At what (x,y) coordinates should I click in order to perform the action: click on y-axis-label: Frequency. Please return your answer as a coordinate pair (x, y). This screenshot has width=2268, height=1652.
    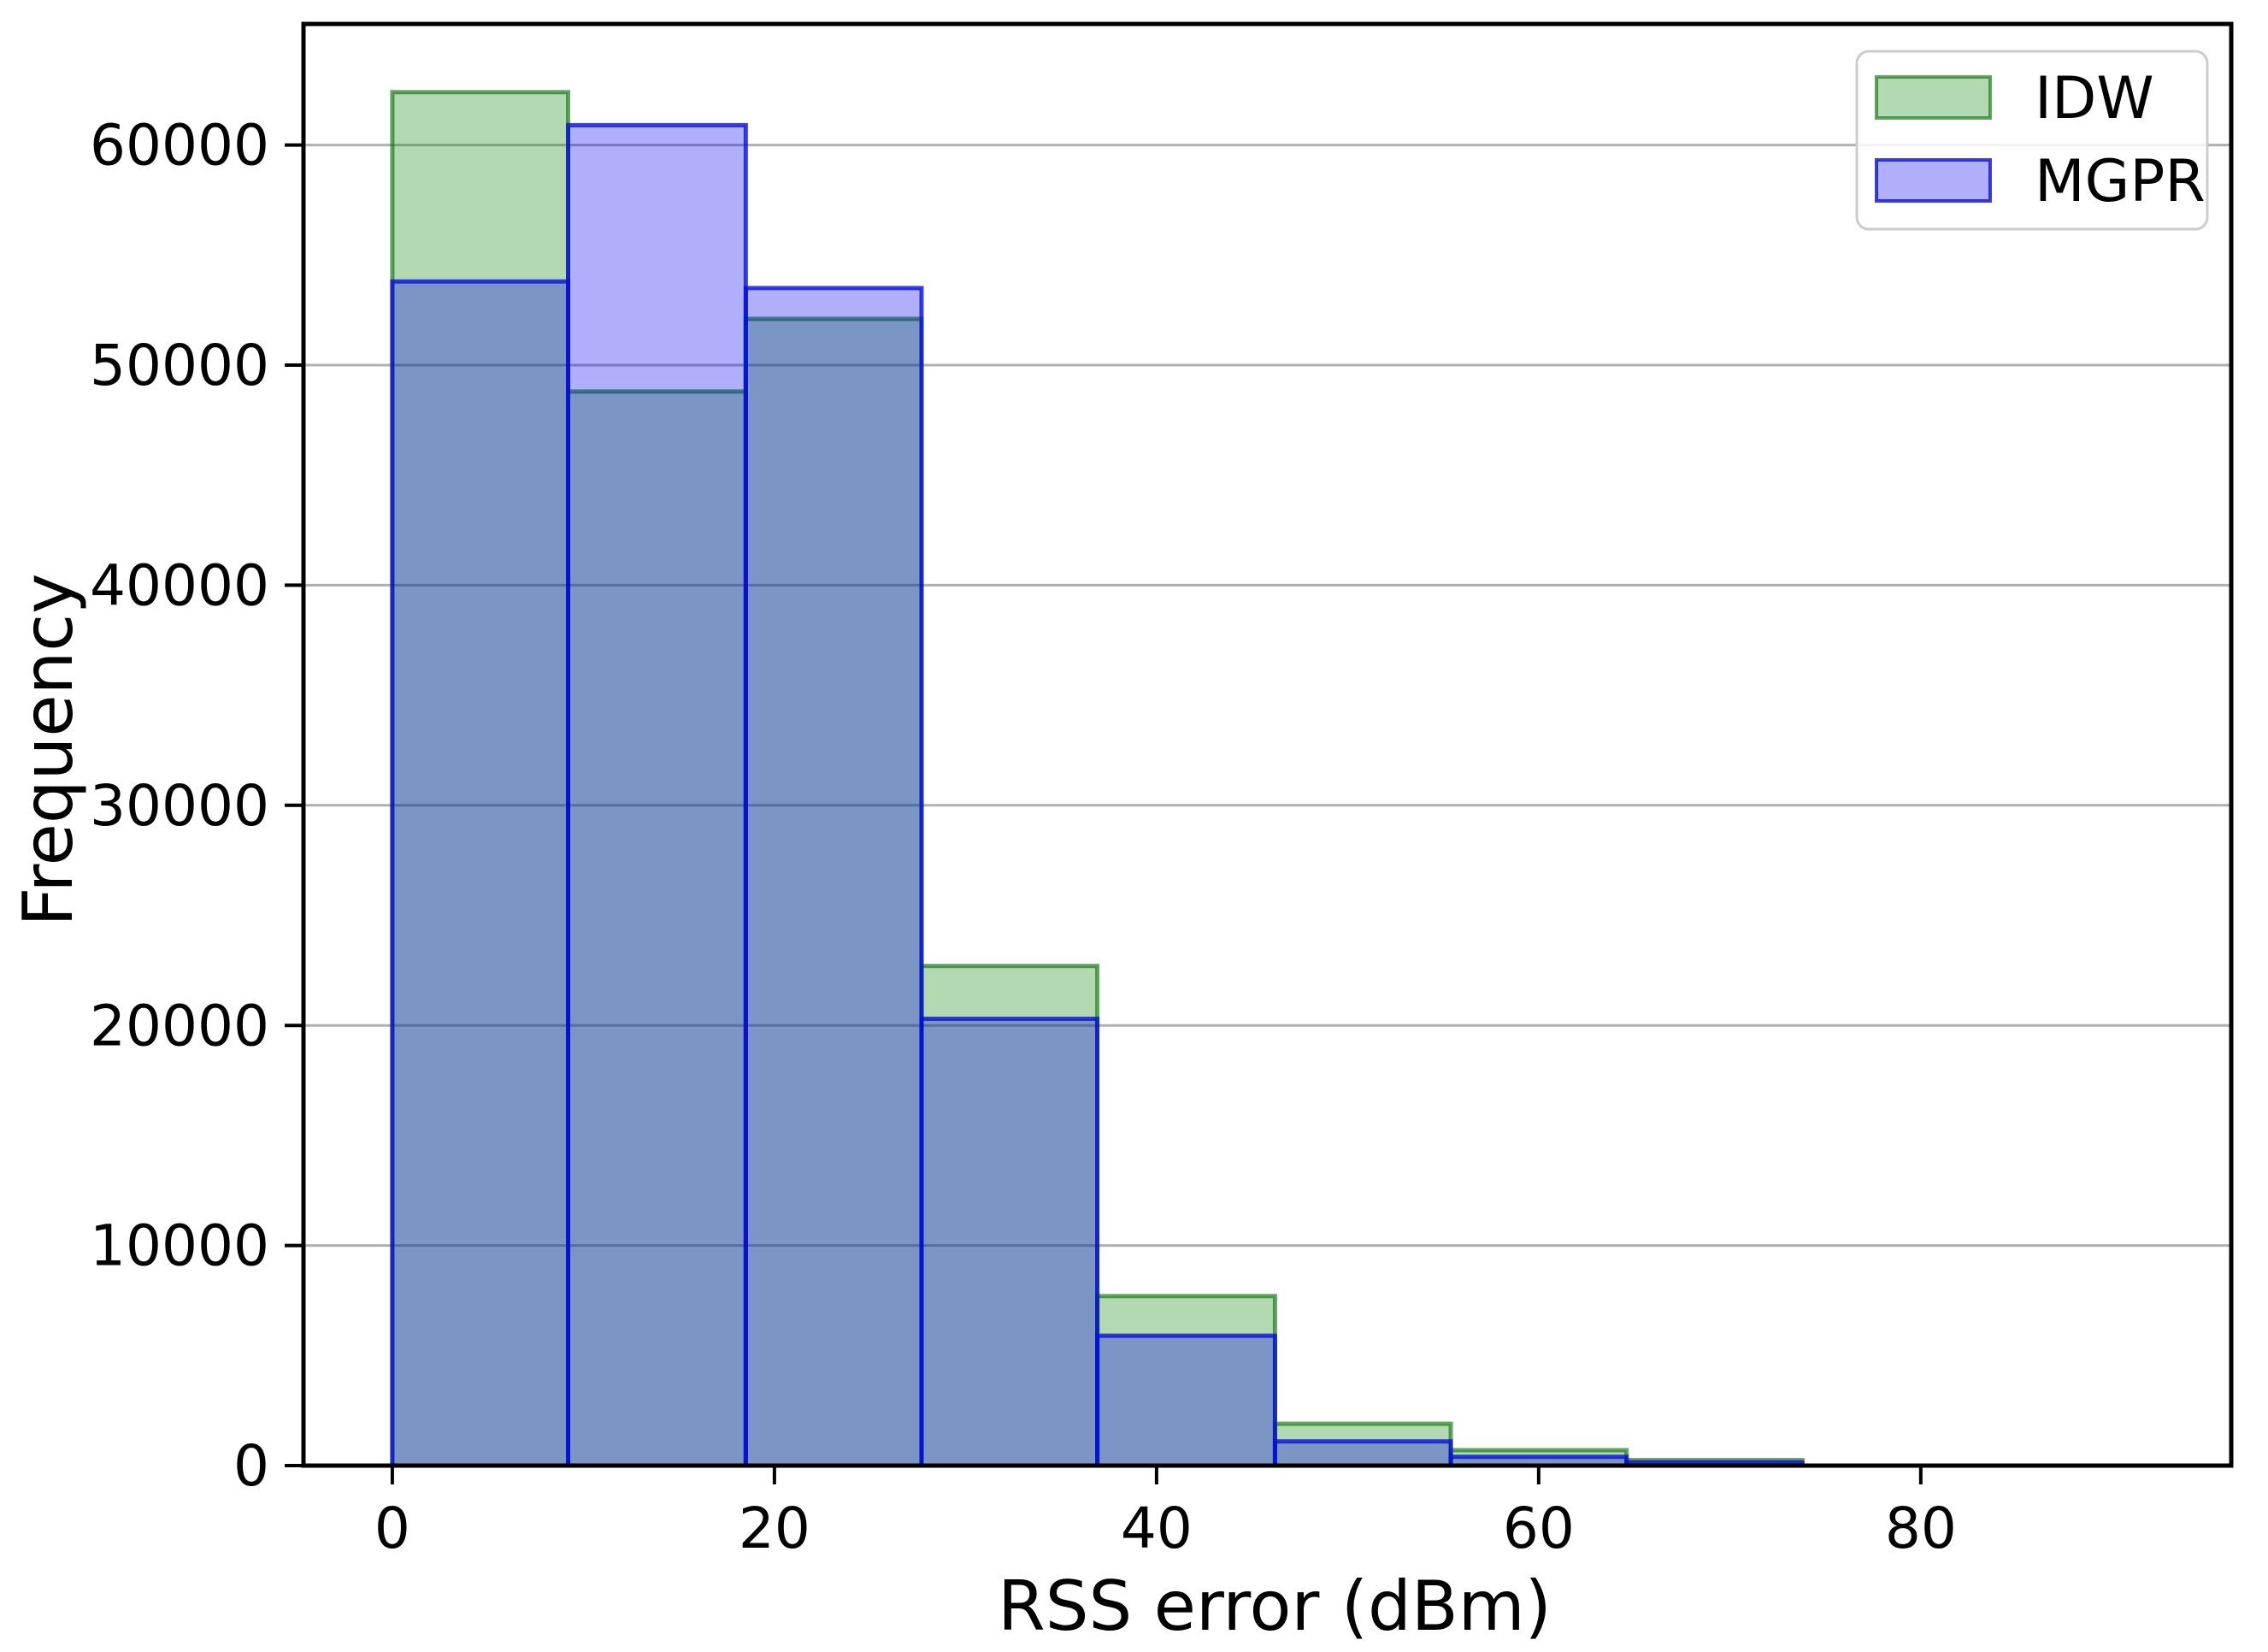
    Looking at the image, I should click on (48, 750).